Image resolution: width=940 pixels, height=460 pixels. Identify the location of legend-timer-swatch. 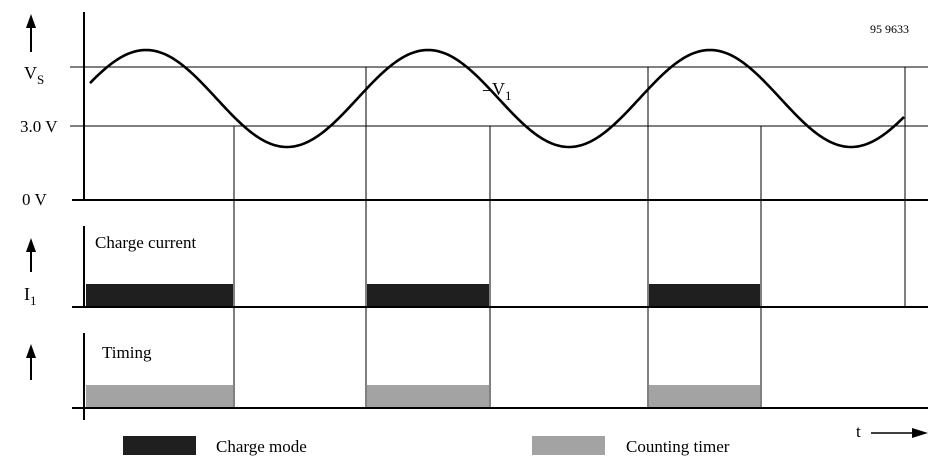
(568, 445).